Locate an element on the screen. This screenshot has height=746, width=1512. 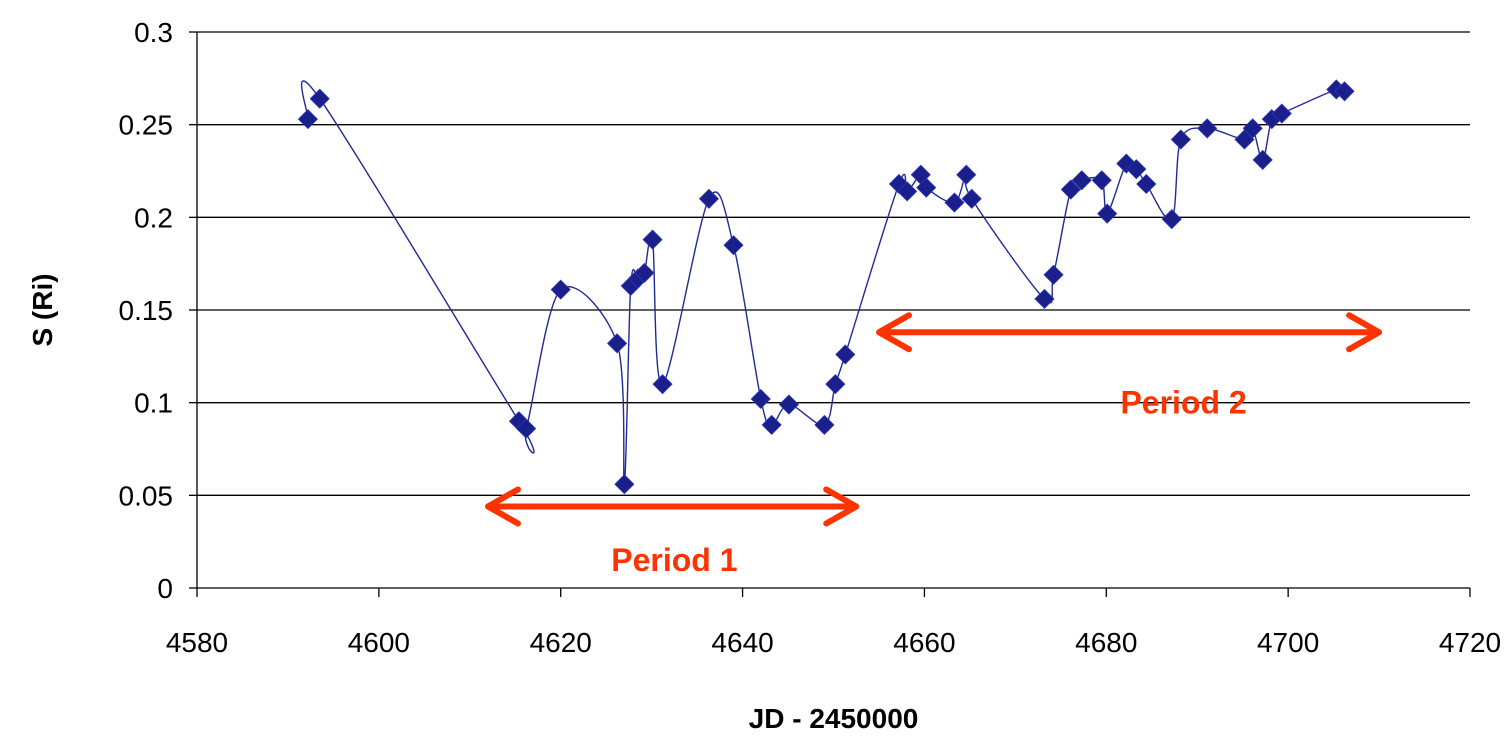
x-tick-label: 4640 is located at coordinates (742, 642).